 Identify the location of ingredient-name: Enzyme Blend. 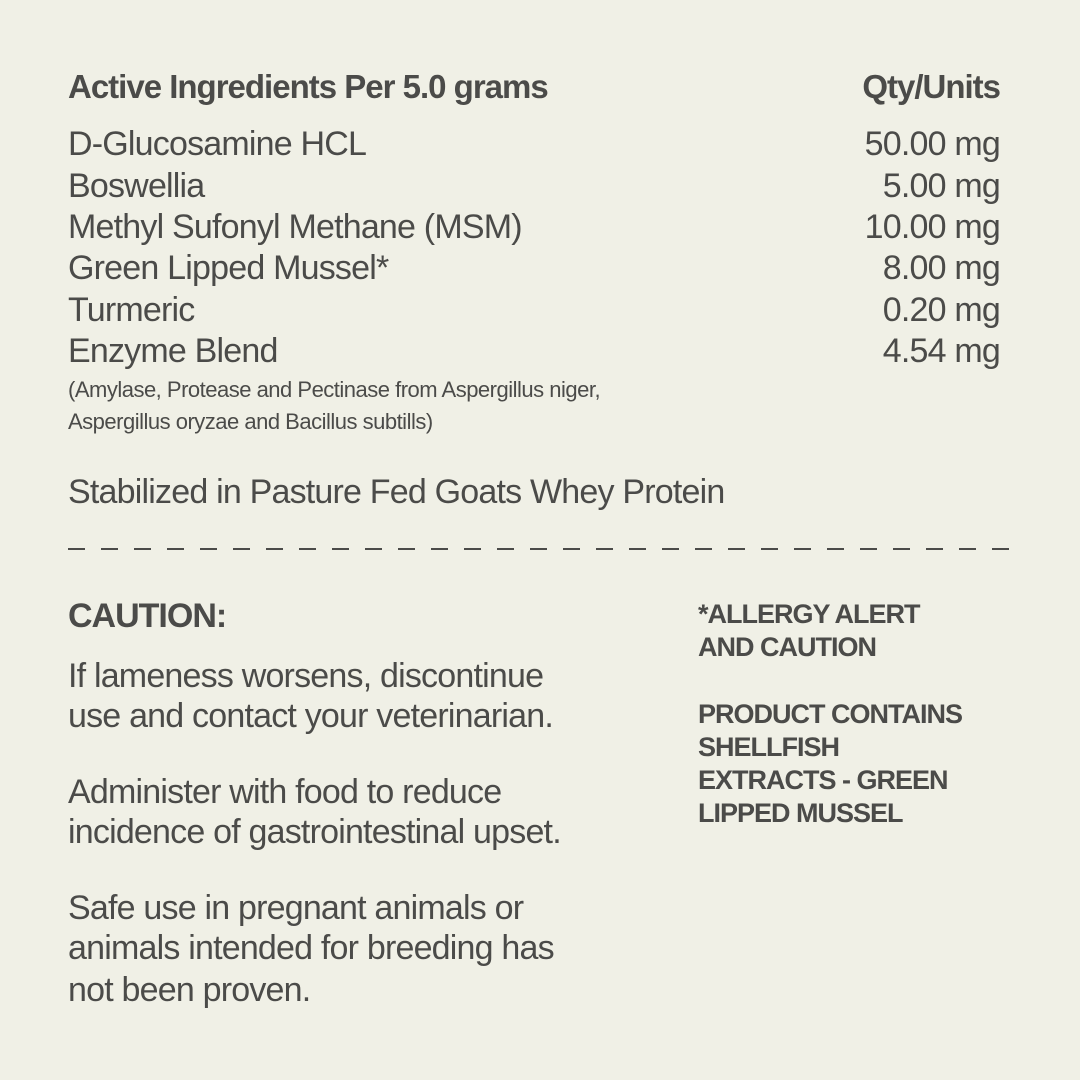
(173, 351).